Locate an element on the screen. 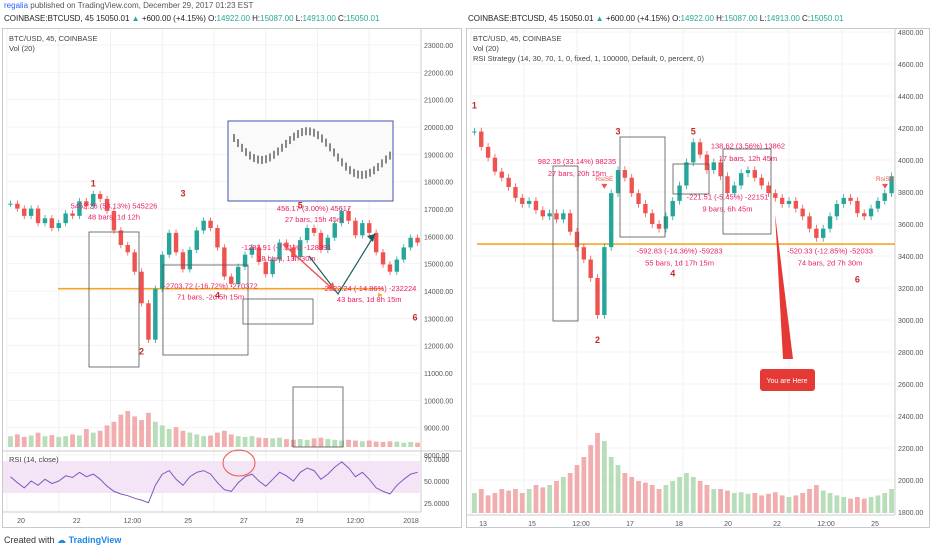 This screenshot has height=550, width=932. y-tick-label: 4600.00 is located at coordinates (910, 65).